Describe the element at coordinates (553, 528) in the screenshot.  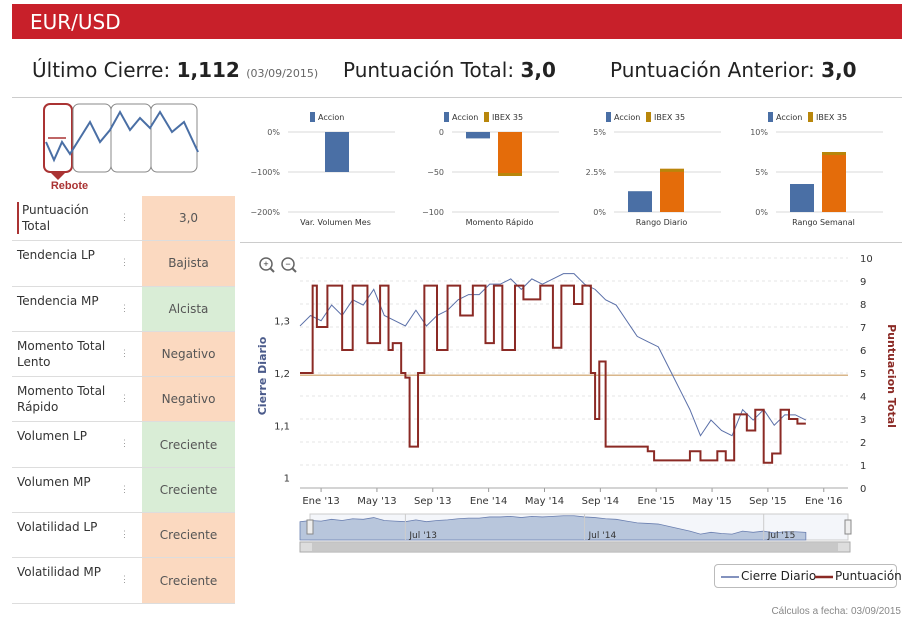
I see `navigator-series` at that location.